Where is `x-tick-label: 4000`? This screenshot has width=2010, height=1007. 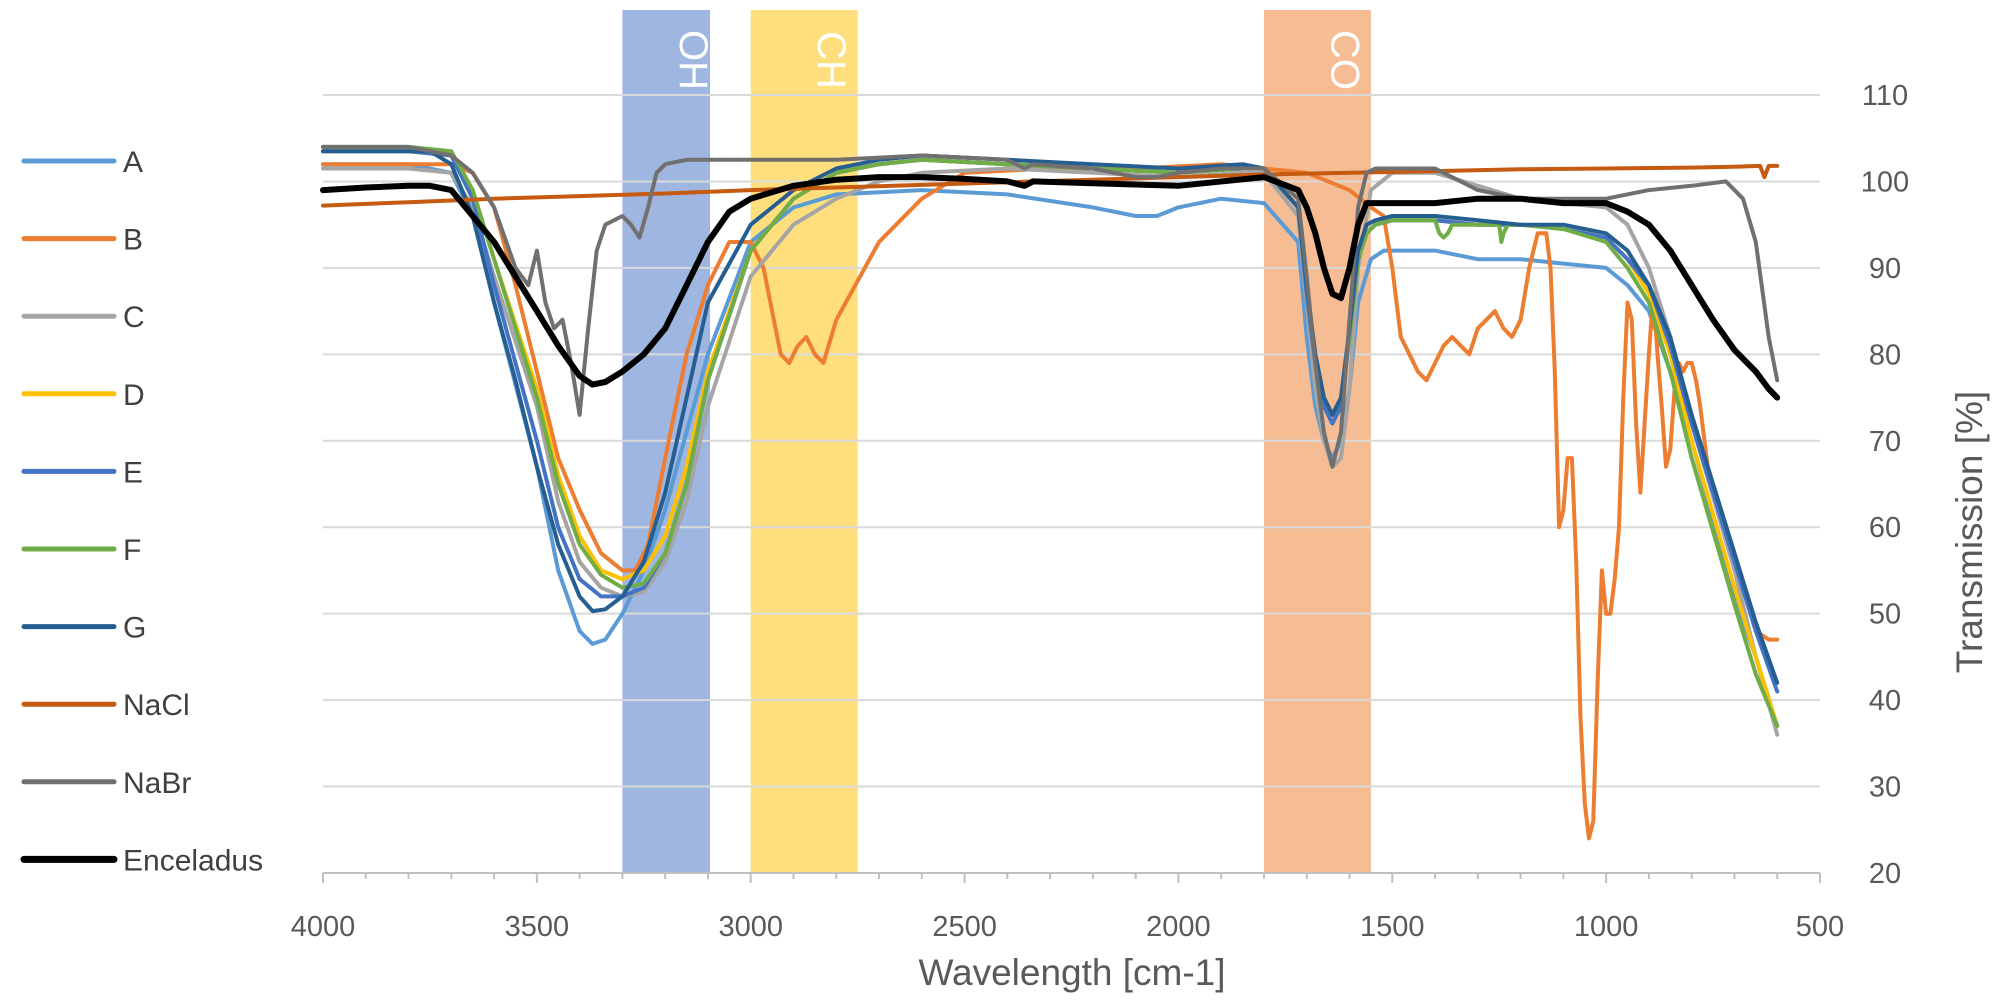
x-tick-label: 4000 is located at coordinates (323, 927).